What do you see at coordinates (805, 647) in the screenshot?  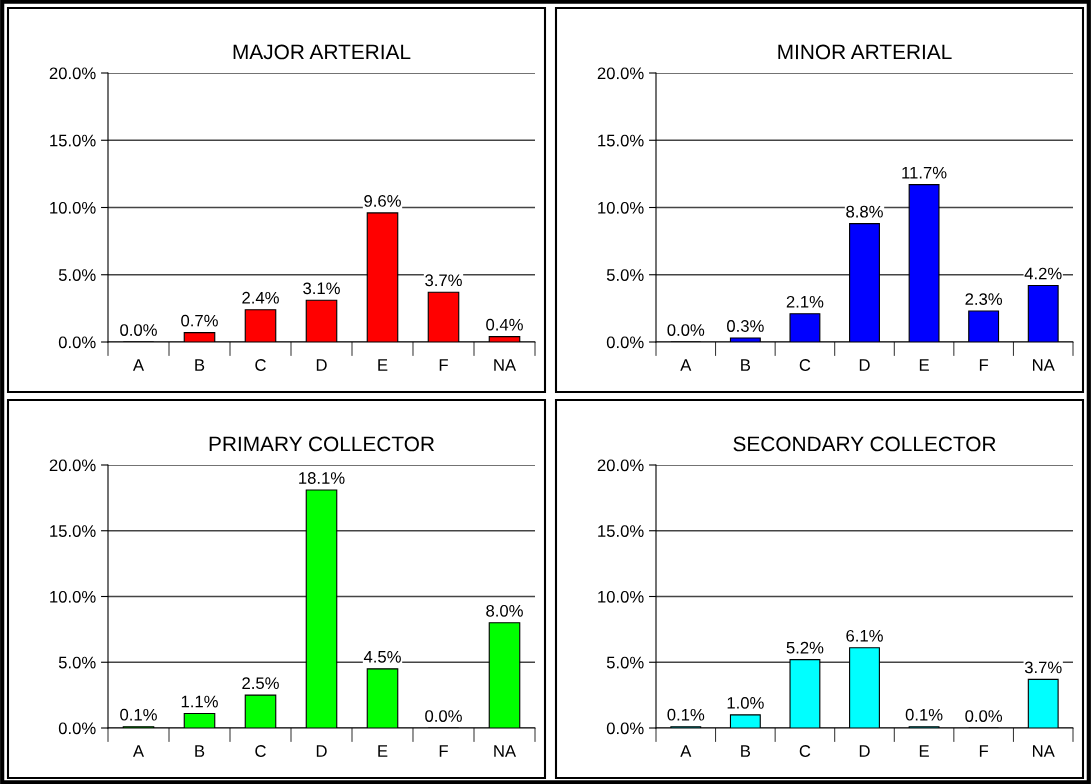 I see `data-label: 5.2%` at bounding box center [805, 647].